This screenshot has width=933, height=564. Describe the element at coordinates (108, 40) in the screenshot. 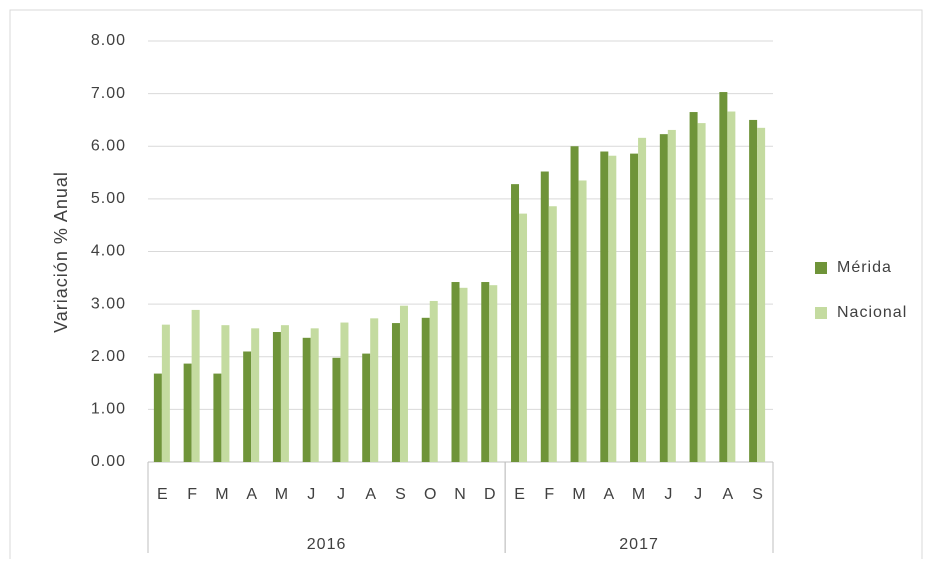

I see `y-tick-label: 8.00` at that location.